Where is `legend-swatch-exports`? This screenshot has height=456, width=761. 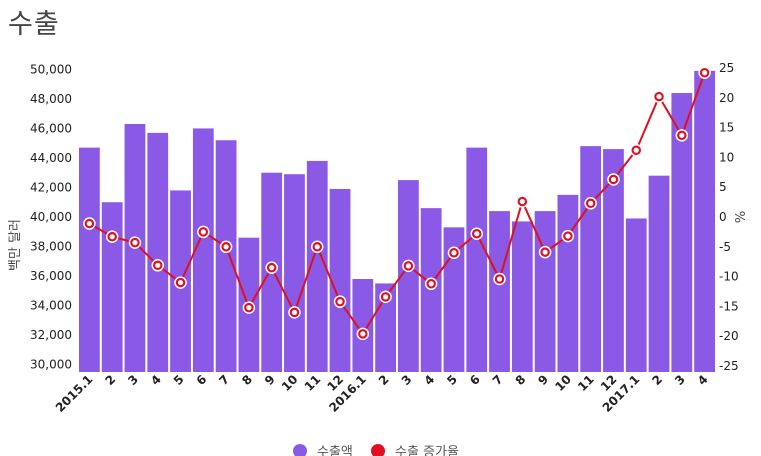 legend-swatch-exports is located at coordinates (300, 450).